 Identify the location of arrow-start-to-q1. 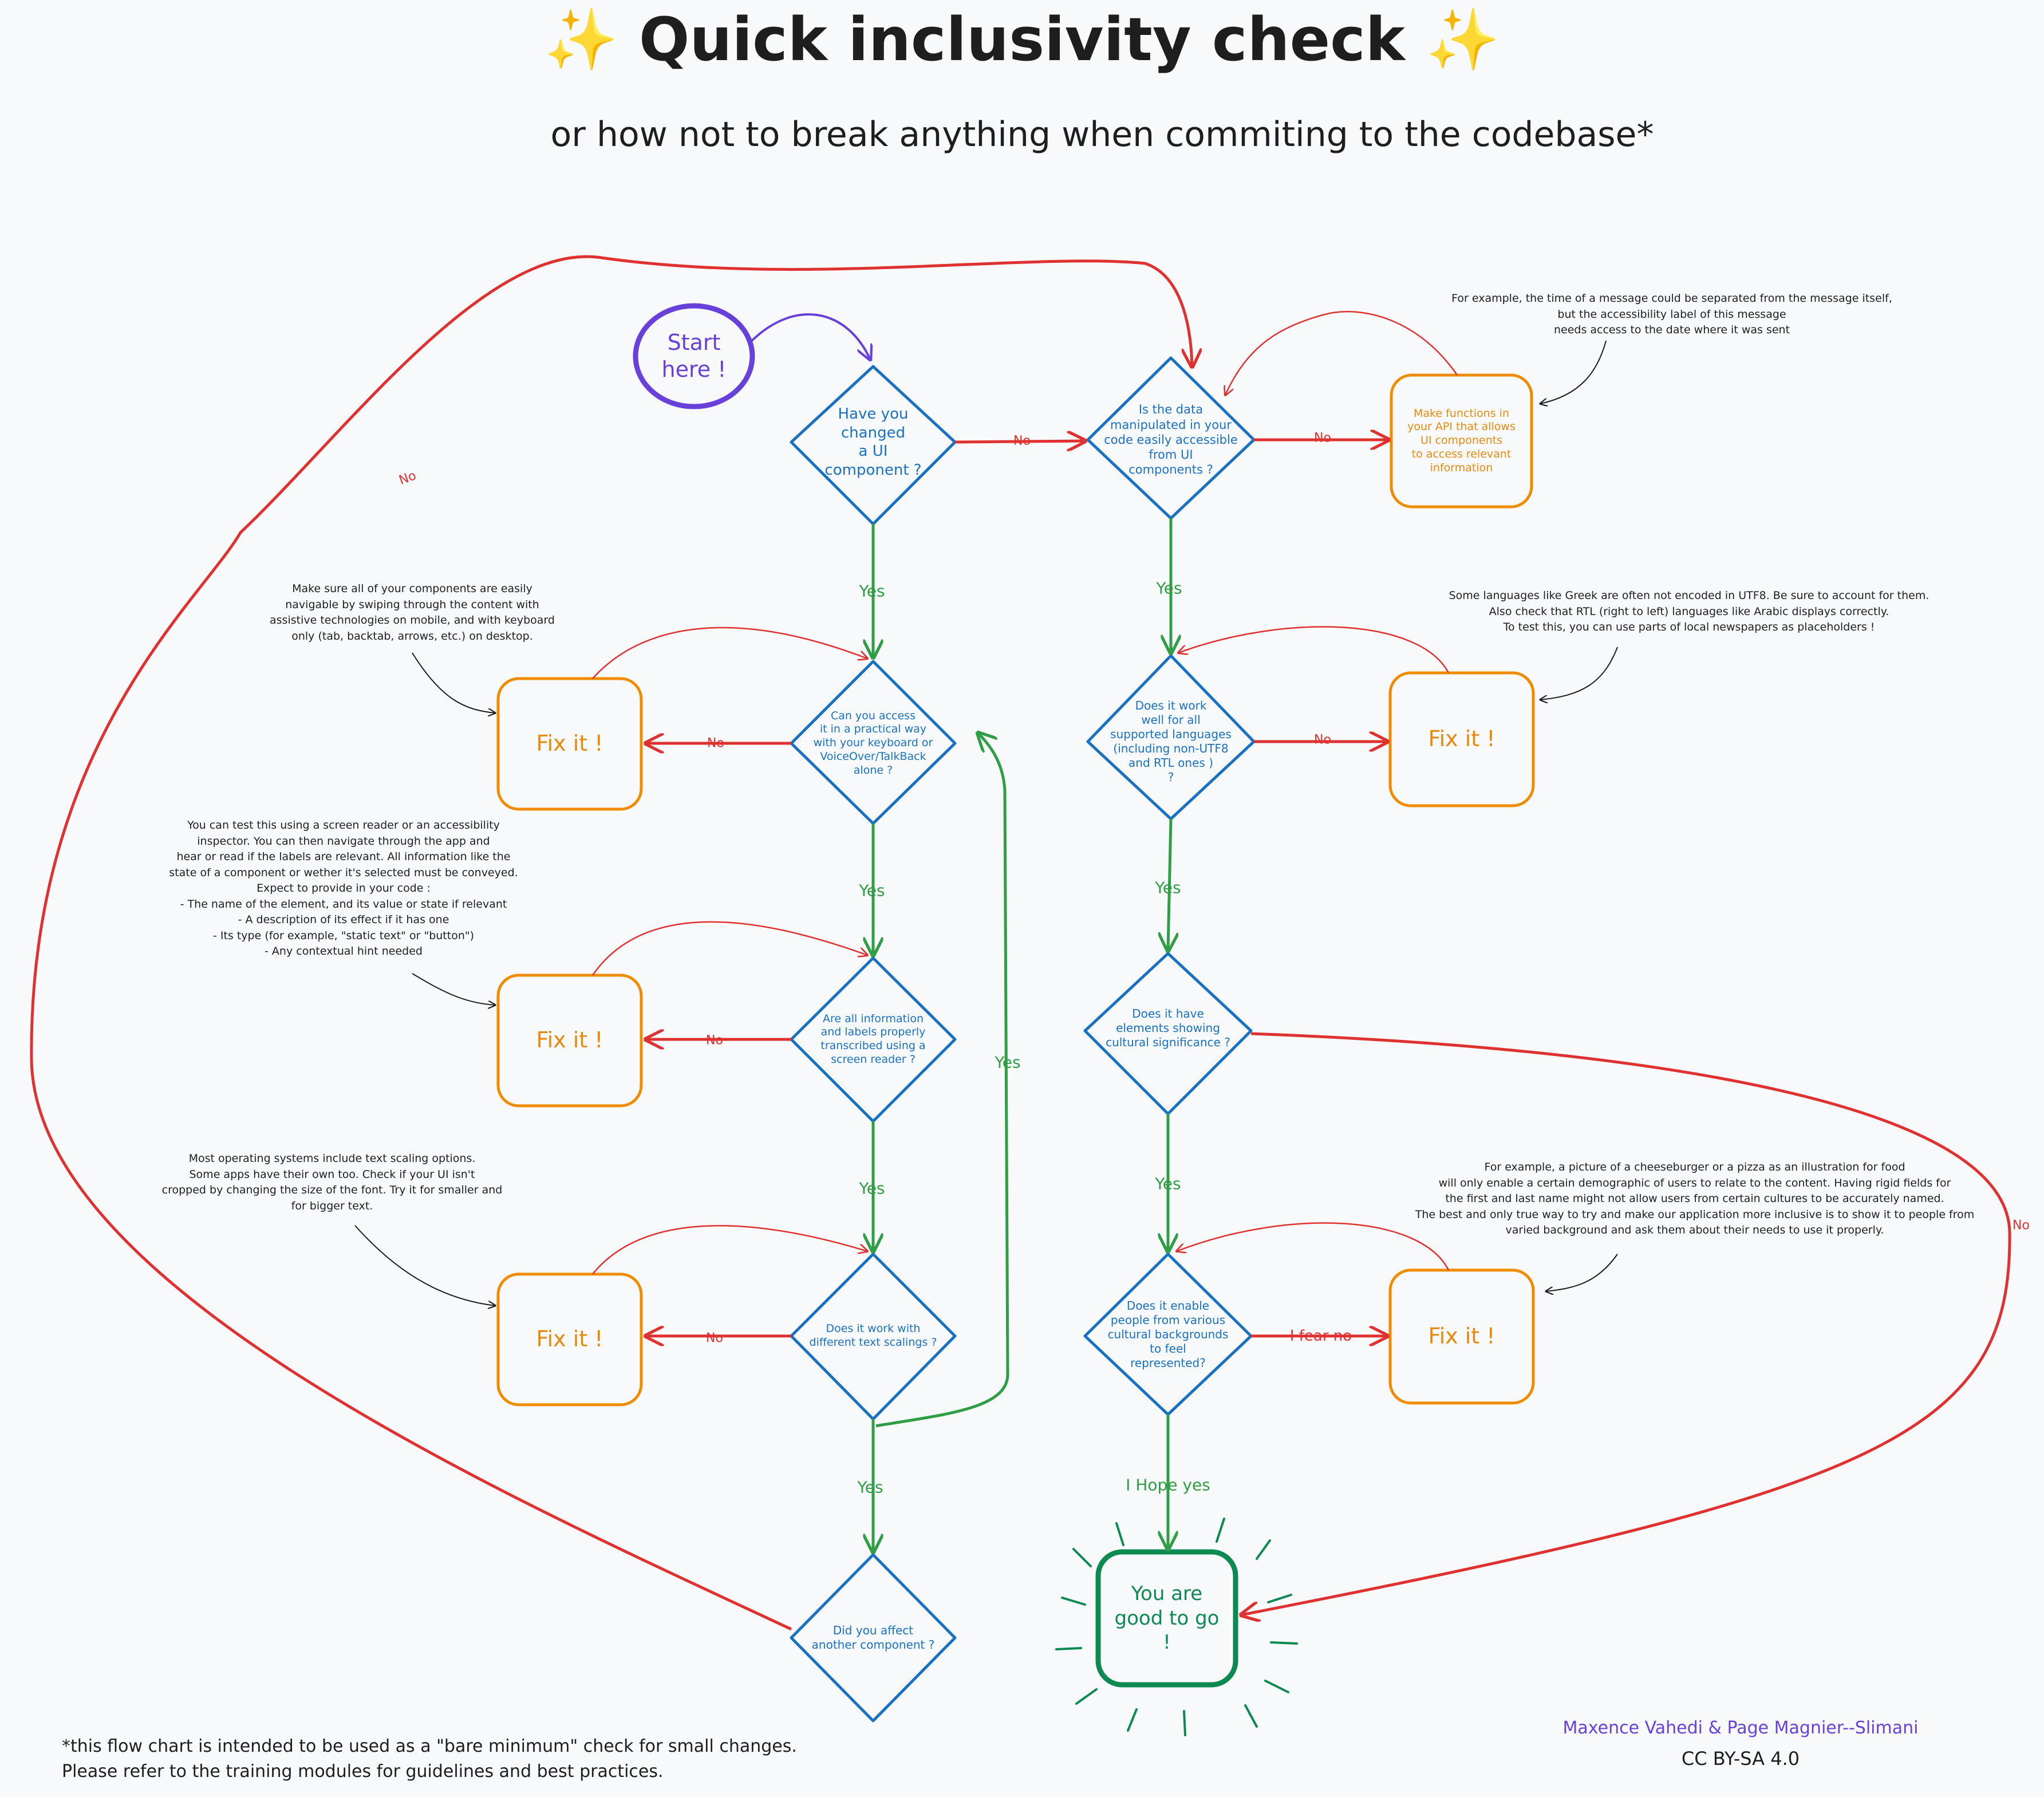
(810, 336).